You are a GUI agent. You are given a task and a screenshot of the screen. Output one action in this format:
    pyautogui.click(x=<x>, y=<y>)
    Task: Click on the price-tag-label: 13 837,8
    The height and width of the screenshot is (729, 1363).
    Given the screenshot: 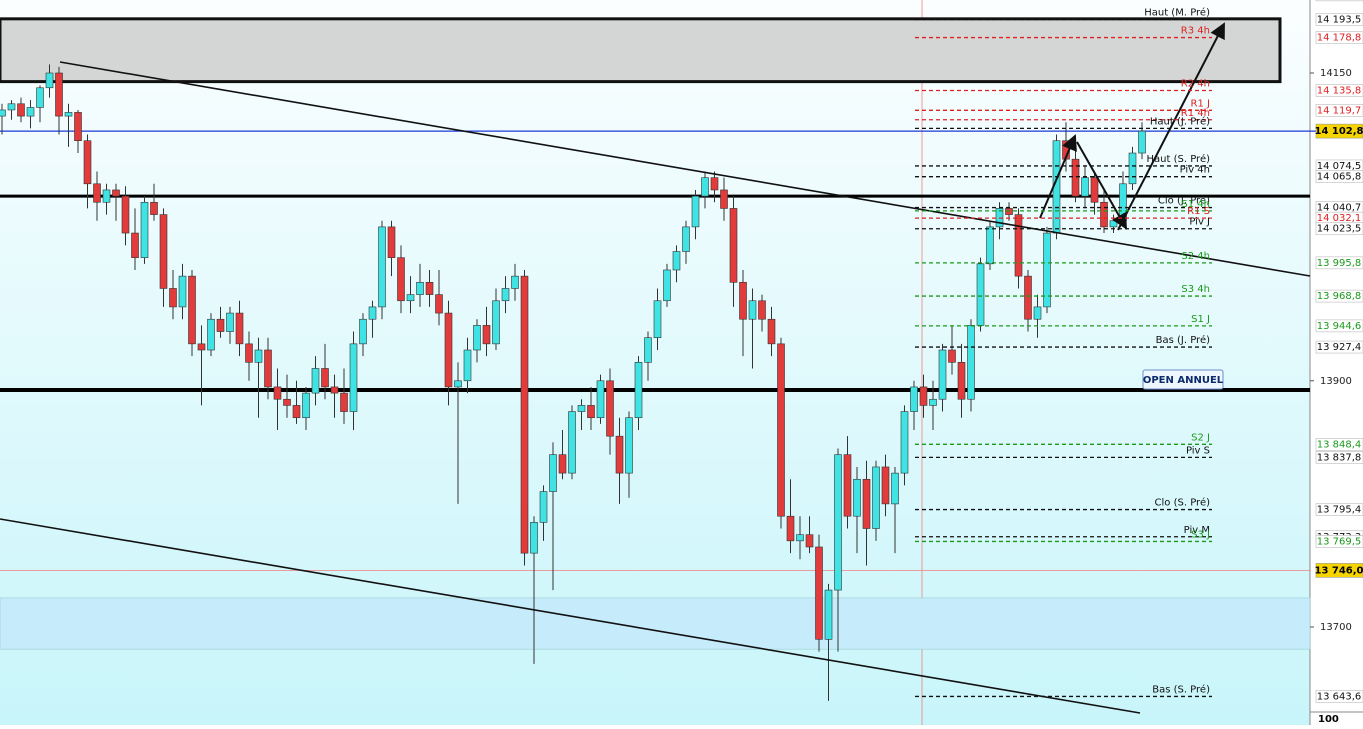 What is the action you would take?
    pyautogui.click(x=1339, y=457)
    